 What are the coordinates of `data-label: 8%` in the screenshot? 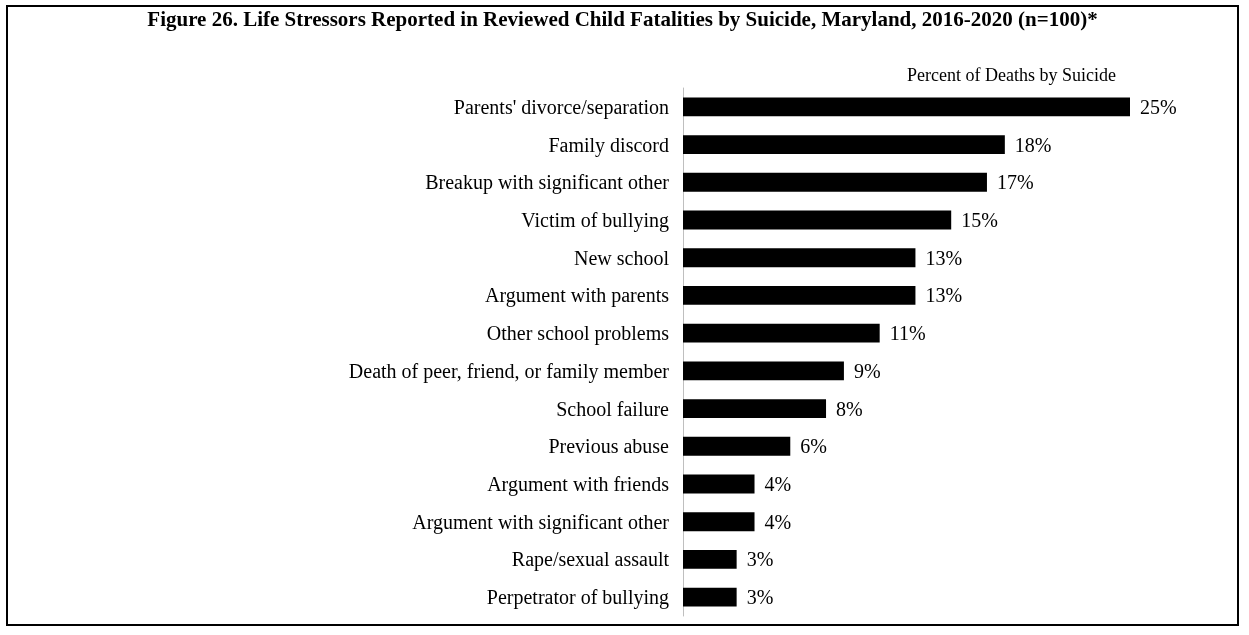 It's located at (849, 408).